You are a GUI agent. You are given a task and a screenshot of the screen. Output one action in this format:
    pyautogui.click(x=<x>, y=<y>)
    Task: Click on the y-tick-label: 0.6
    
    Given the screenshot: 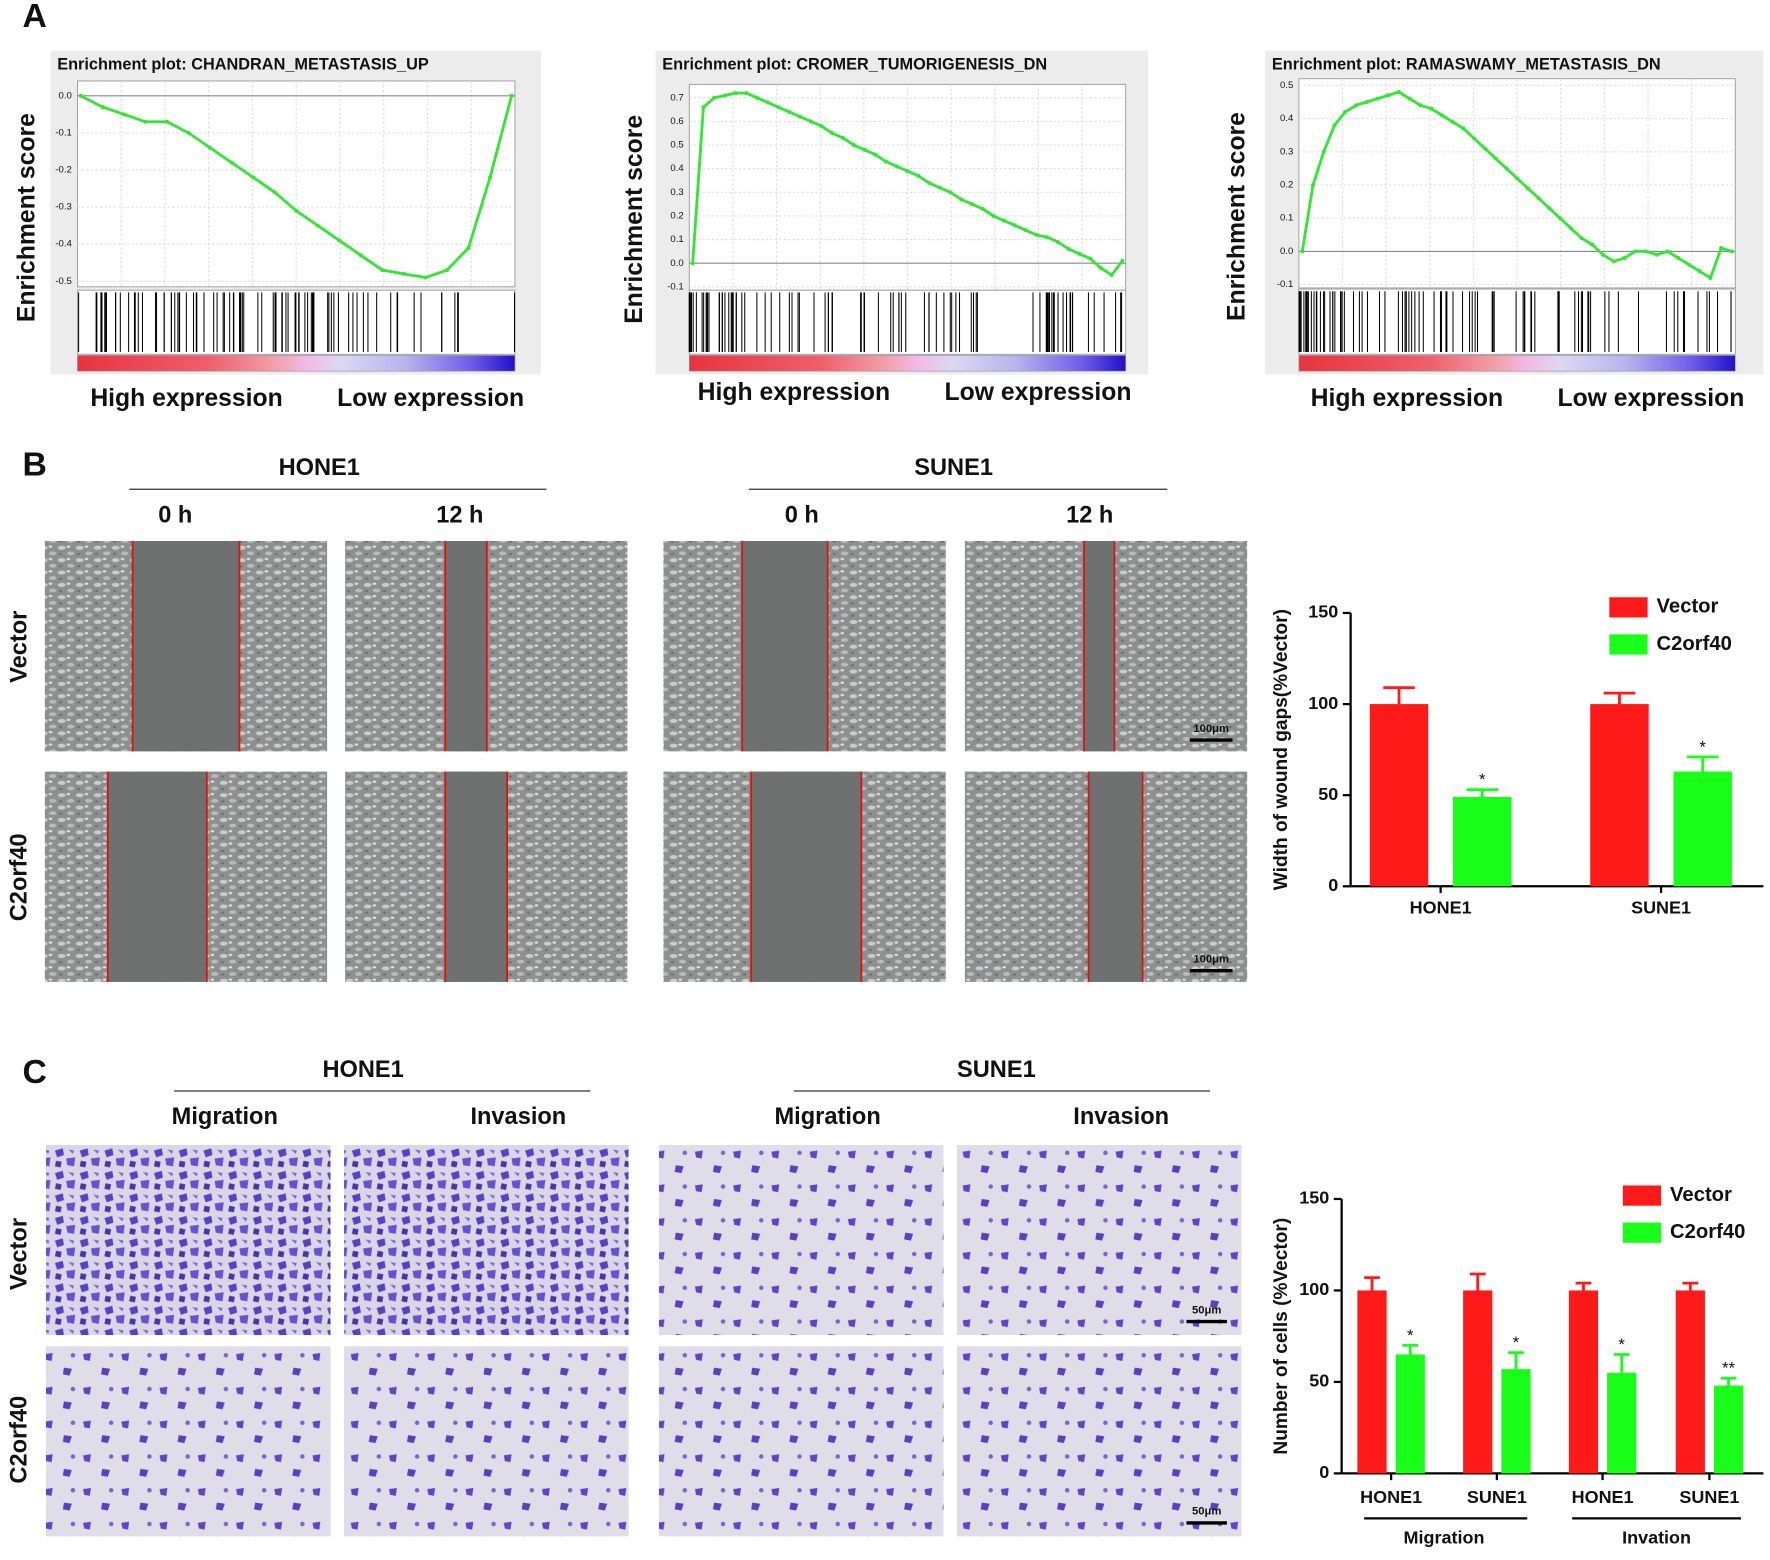 What is the action you would take?
    pyautogui.click(x=676, y=121)
    